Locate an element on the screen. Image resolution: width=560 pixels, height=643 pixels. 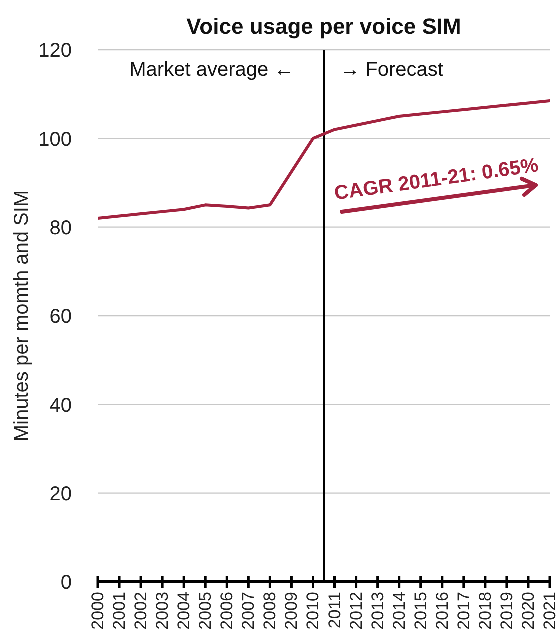
x-tick-label: 2005 is located at coordinates (206, 611).